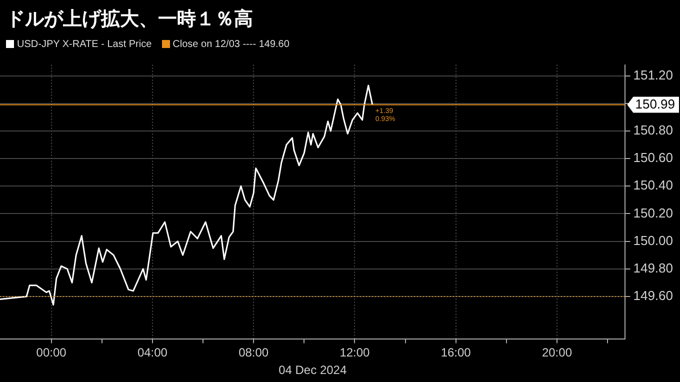 The width and height of the screenshot is (680, 382). Describe the element at coordinates (152, 353) in the screenshot. I see `x-tick-label: 04:00` at that location.